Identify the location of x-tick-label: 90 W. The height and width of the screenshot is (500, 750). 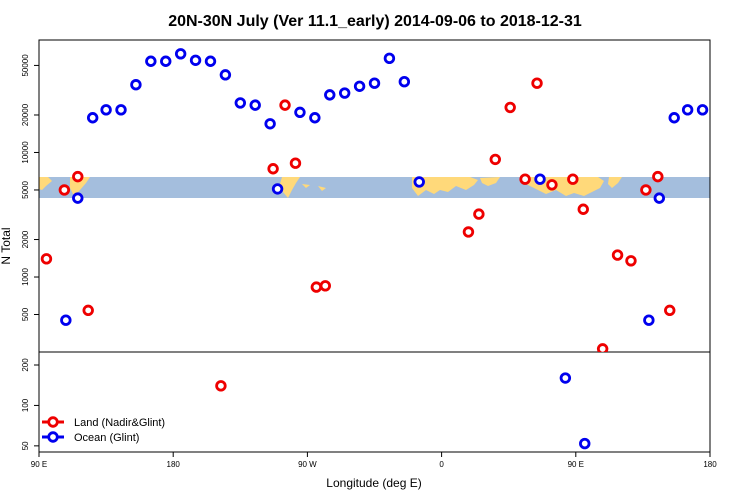
(307, 464).